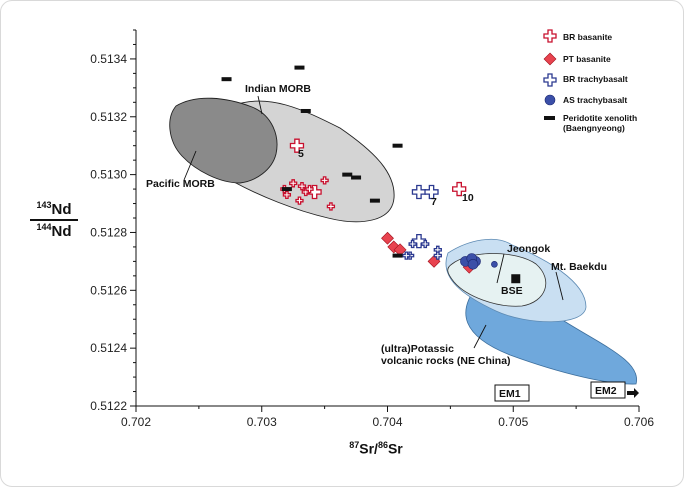  What do you see at coordinates (528, 249) in the screenshot?
I see `label-jeongok: Jeongok` at bounding box center [528, 249].